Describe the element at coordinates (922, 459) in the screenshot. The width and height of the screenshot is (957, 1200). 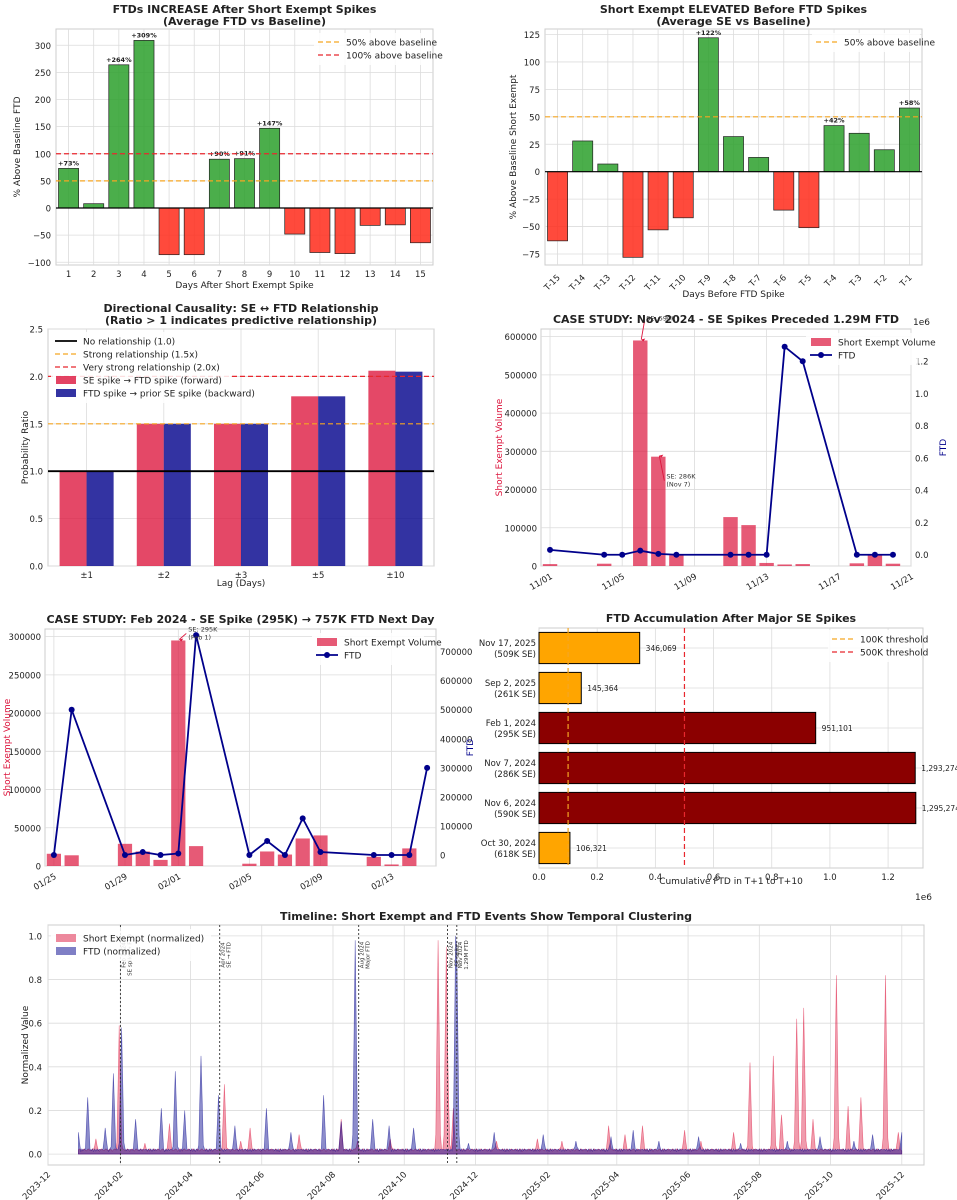
I see `y2-tick-label: 0.6` at that location.